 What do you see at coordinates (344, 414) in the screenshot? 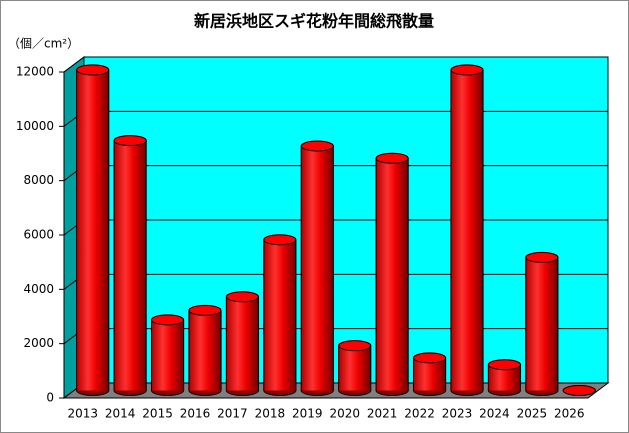
I see `x-tick-label: 2020` at bounding box center [344, 414].